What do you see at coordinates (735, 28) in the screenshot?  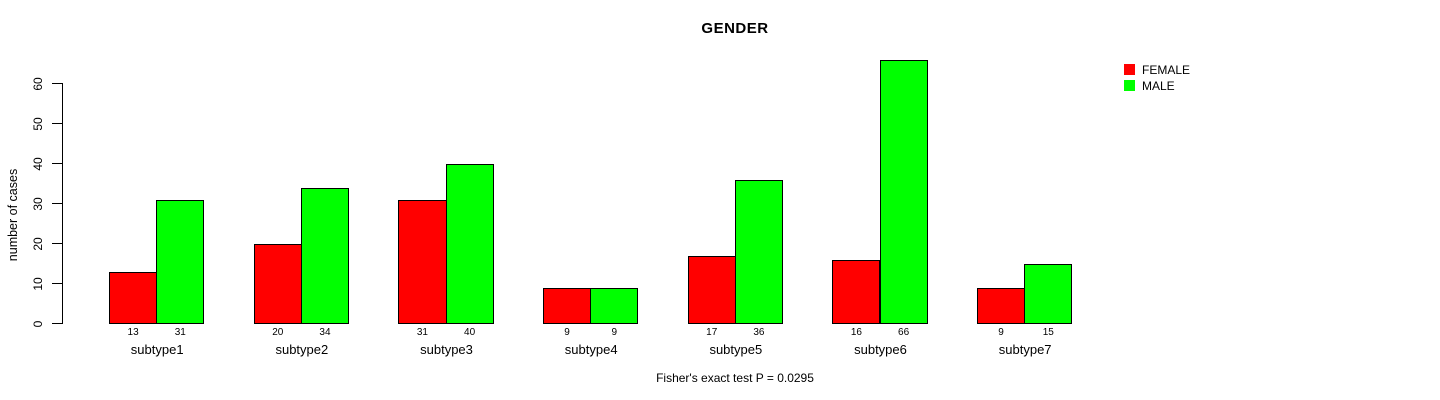 I see `chart-title: GENDER` at bounding box center [735, 28].